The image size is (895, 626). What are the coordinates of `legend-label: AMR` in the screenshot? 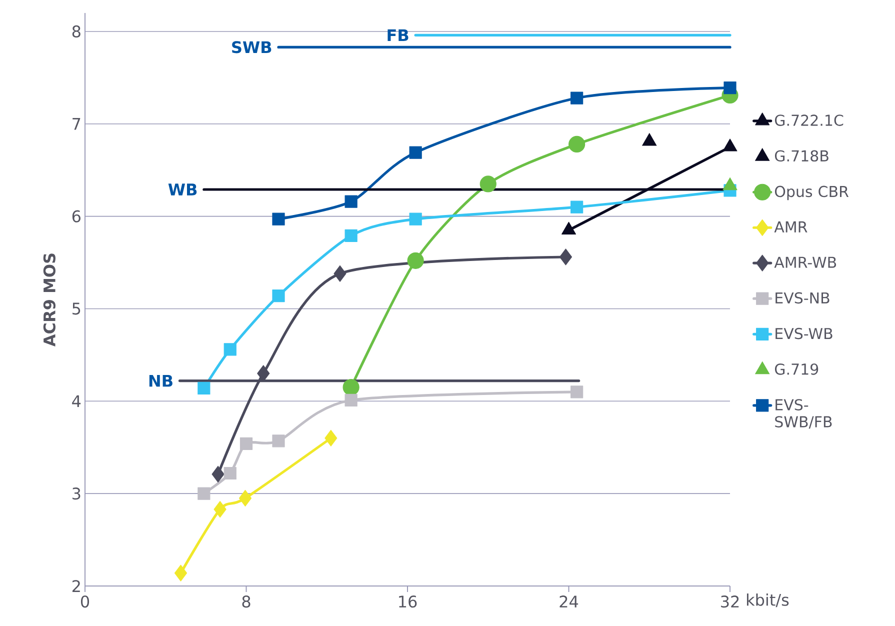 It's located at (791, 226).